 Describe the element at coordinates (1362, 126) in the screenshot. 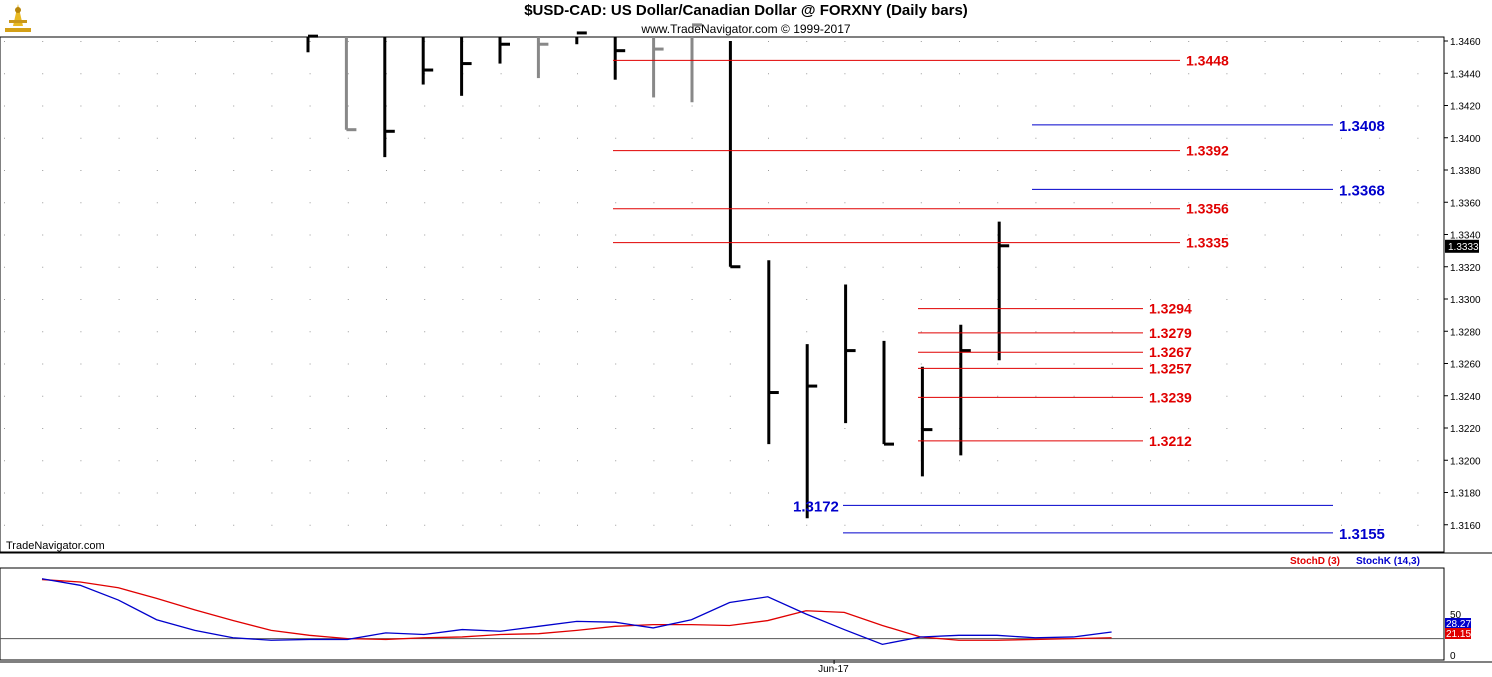

I see `blue-level-label: 1.3408` at that location.